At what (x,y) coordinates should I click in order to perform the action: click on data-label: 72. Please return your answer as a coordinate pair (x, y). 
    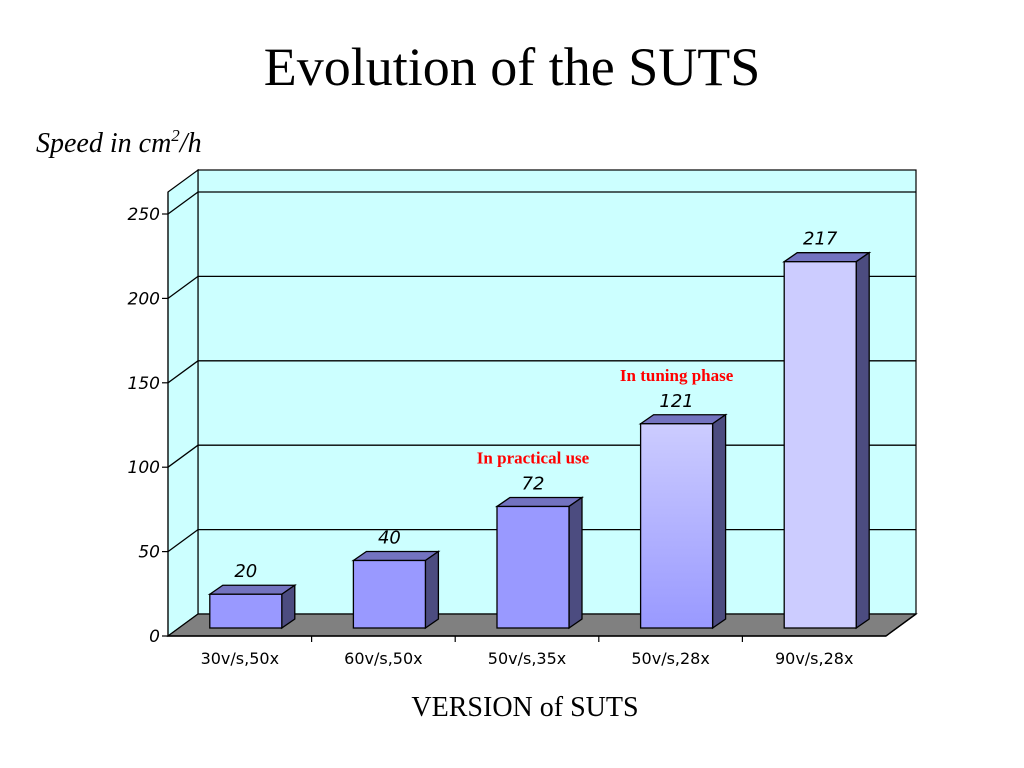
    Looking at the image, I should click on (533, 483).